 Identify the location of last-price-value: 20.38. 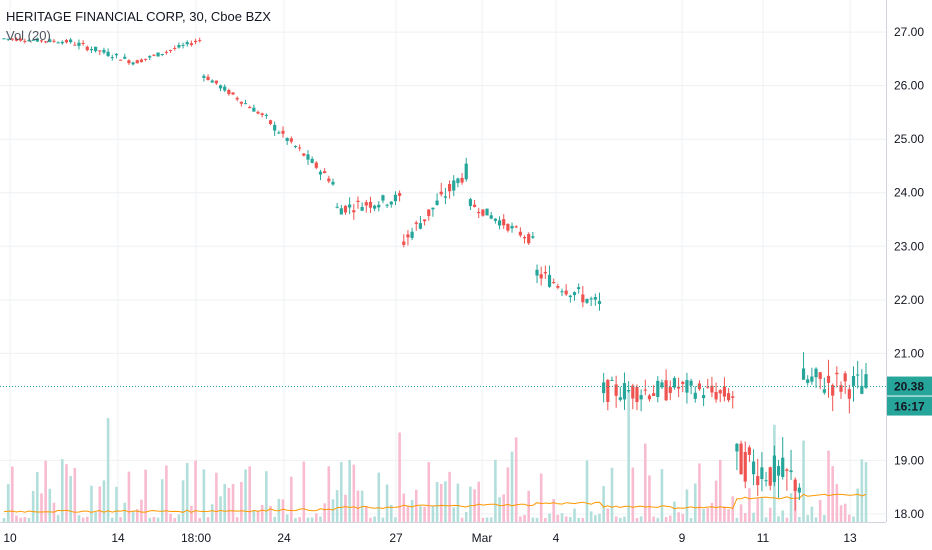
(909, 387).